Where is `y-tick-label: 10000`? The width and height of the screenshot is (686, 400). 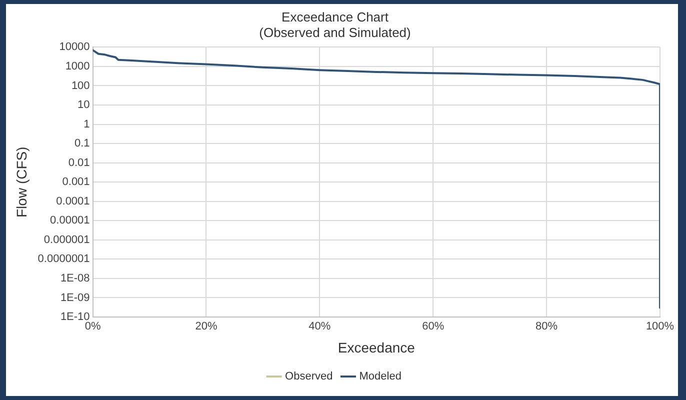 y-tick-label: 10000 is located at coordinates (74, 47).